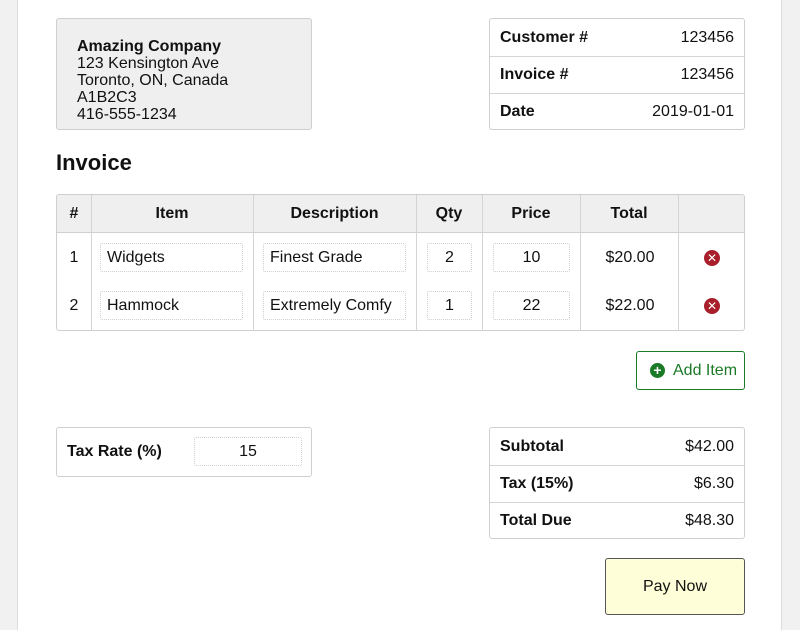  Describe the element at coordinates (630, 257) in the screenshot. I see `item-total: $20.00` at that location.